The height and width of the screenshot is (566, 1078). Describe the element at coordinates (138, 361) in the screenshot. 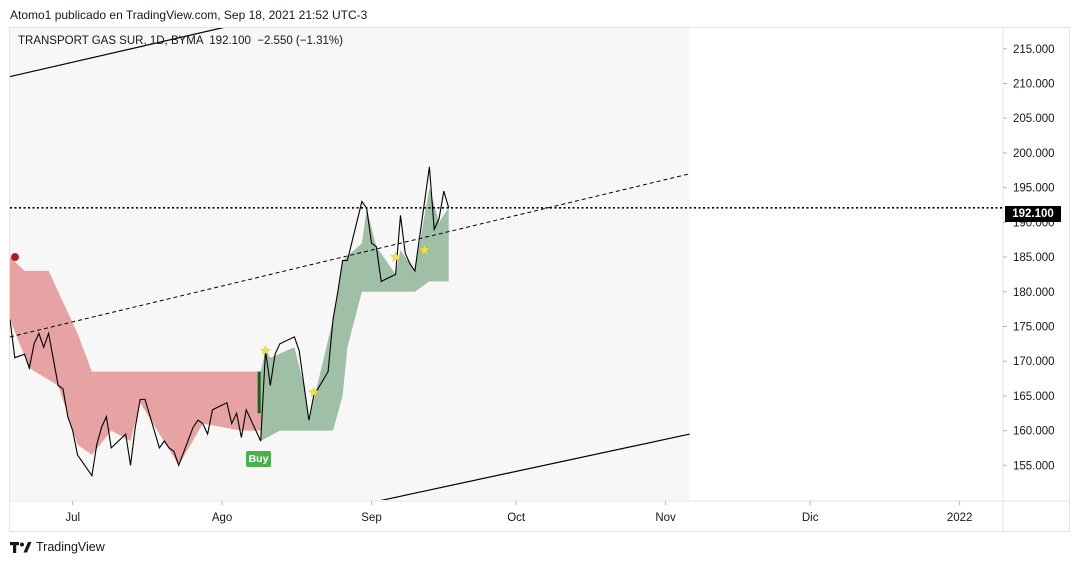

I see `bear-trailing-band` at that location.